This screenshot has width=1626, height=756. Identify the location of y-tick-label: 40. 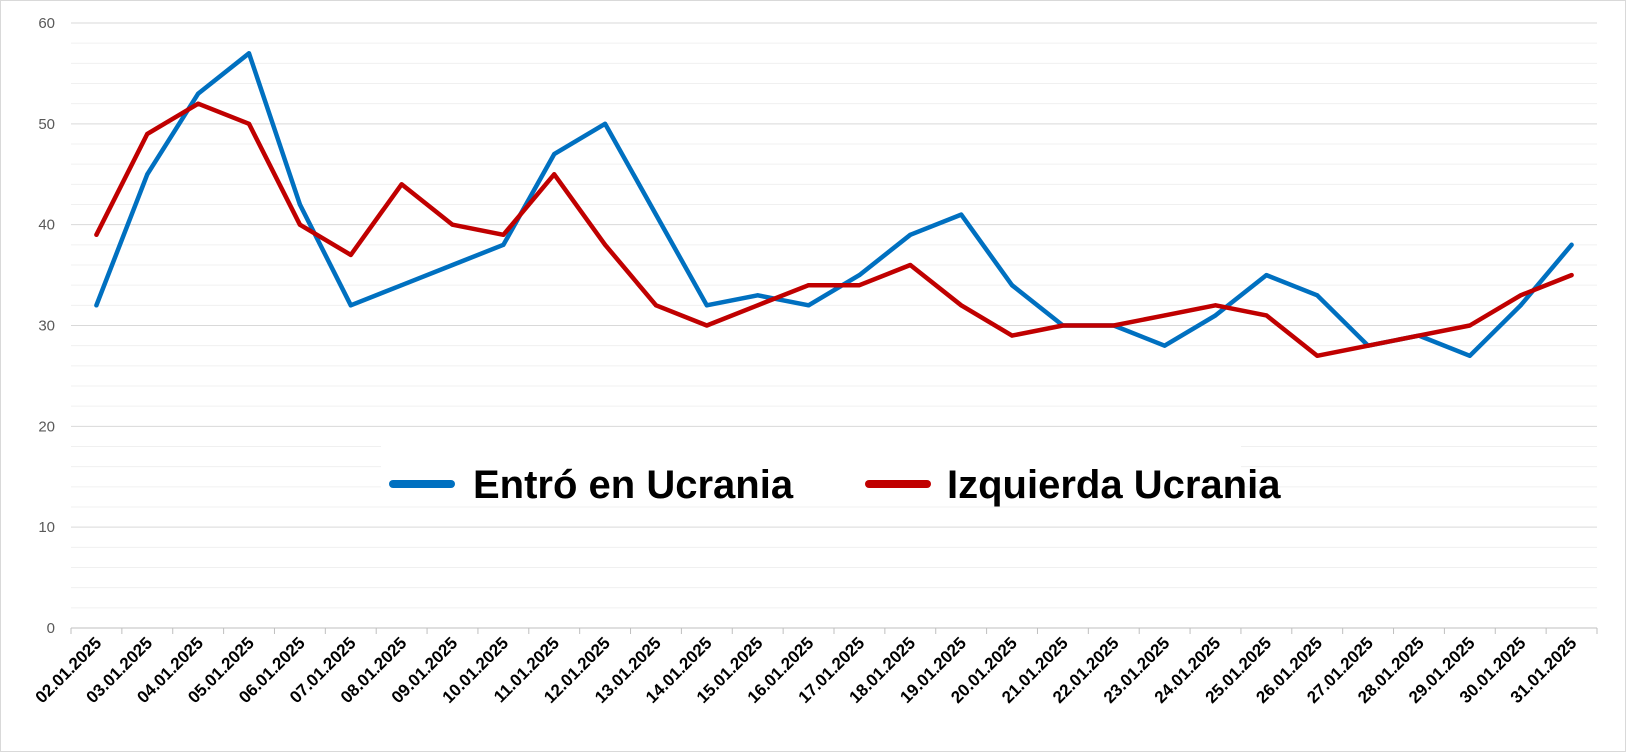
(46, 225).